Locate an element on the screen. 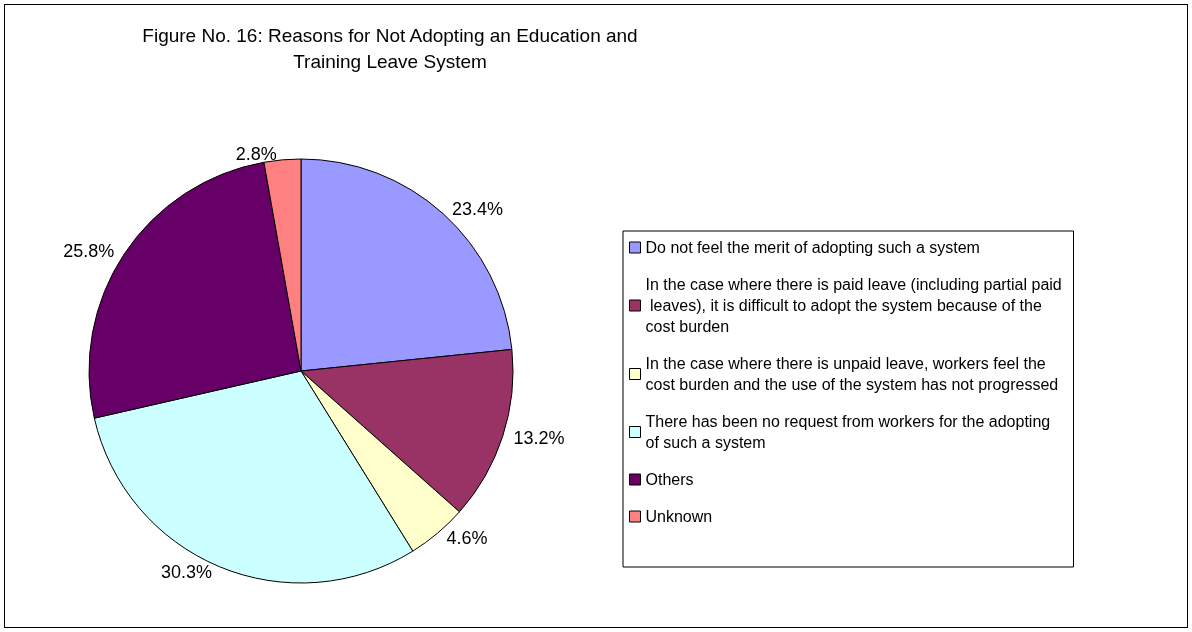 The image size is (1192, 632). data-label: 25.8% is located at coordinates (89, 250).